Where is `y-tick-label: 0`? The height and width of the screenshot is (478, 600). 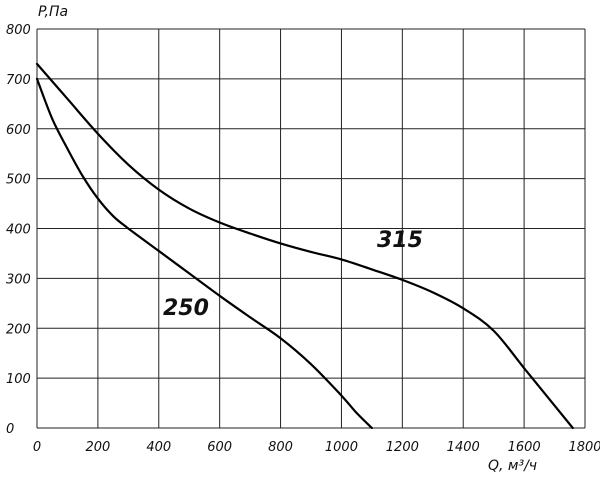 y-tick-label: 0 is located at coordinates (10, 429).